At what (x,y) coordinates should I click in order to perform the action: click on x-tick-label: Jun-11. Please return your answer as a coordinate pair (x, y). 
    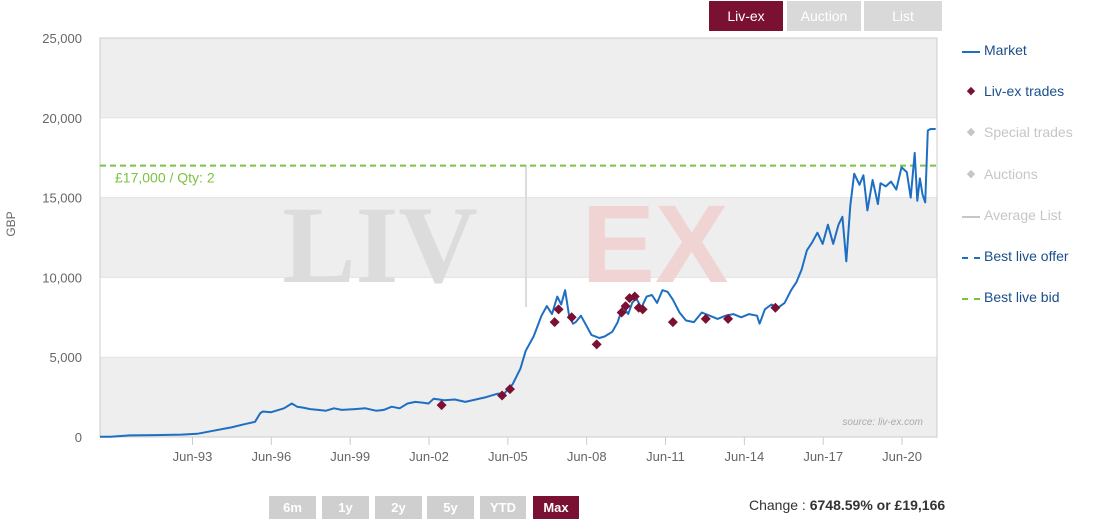
    Looking at the image, I should click on (665, 456).